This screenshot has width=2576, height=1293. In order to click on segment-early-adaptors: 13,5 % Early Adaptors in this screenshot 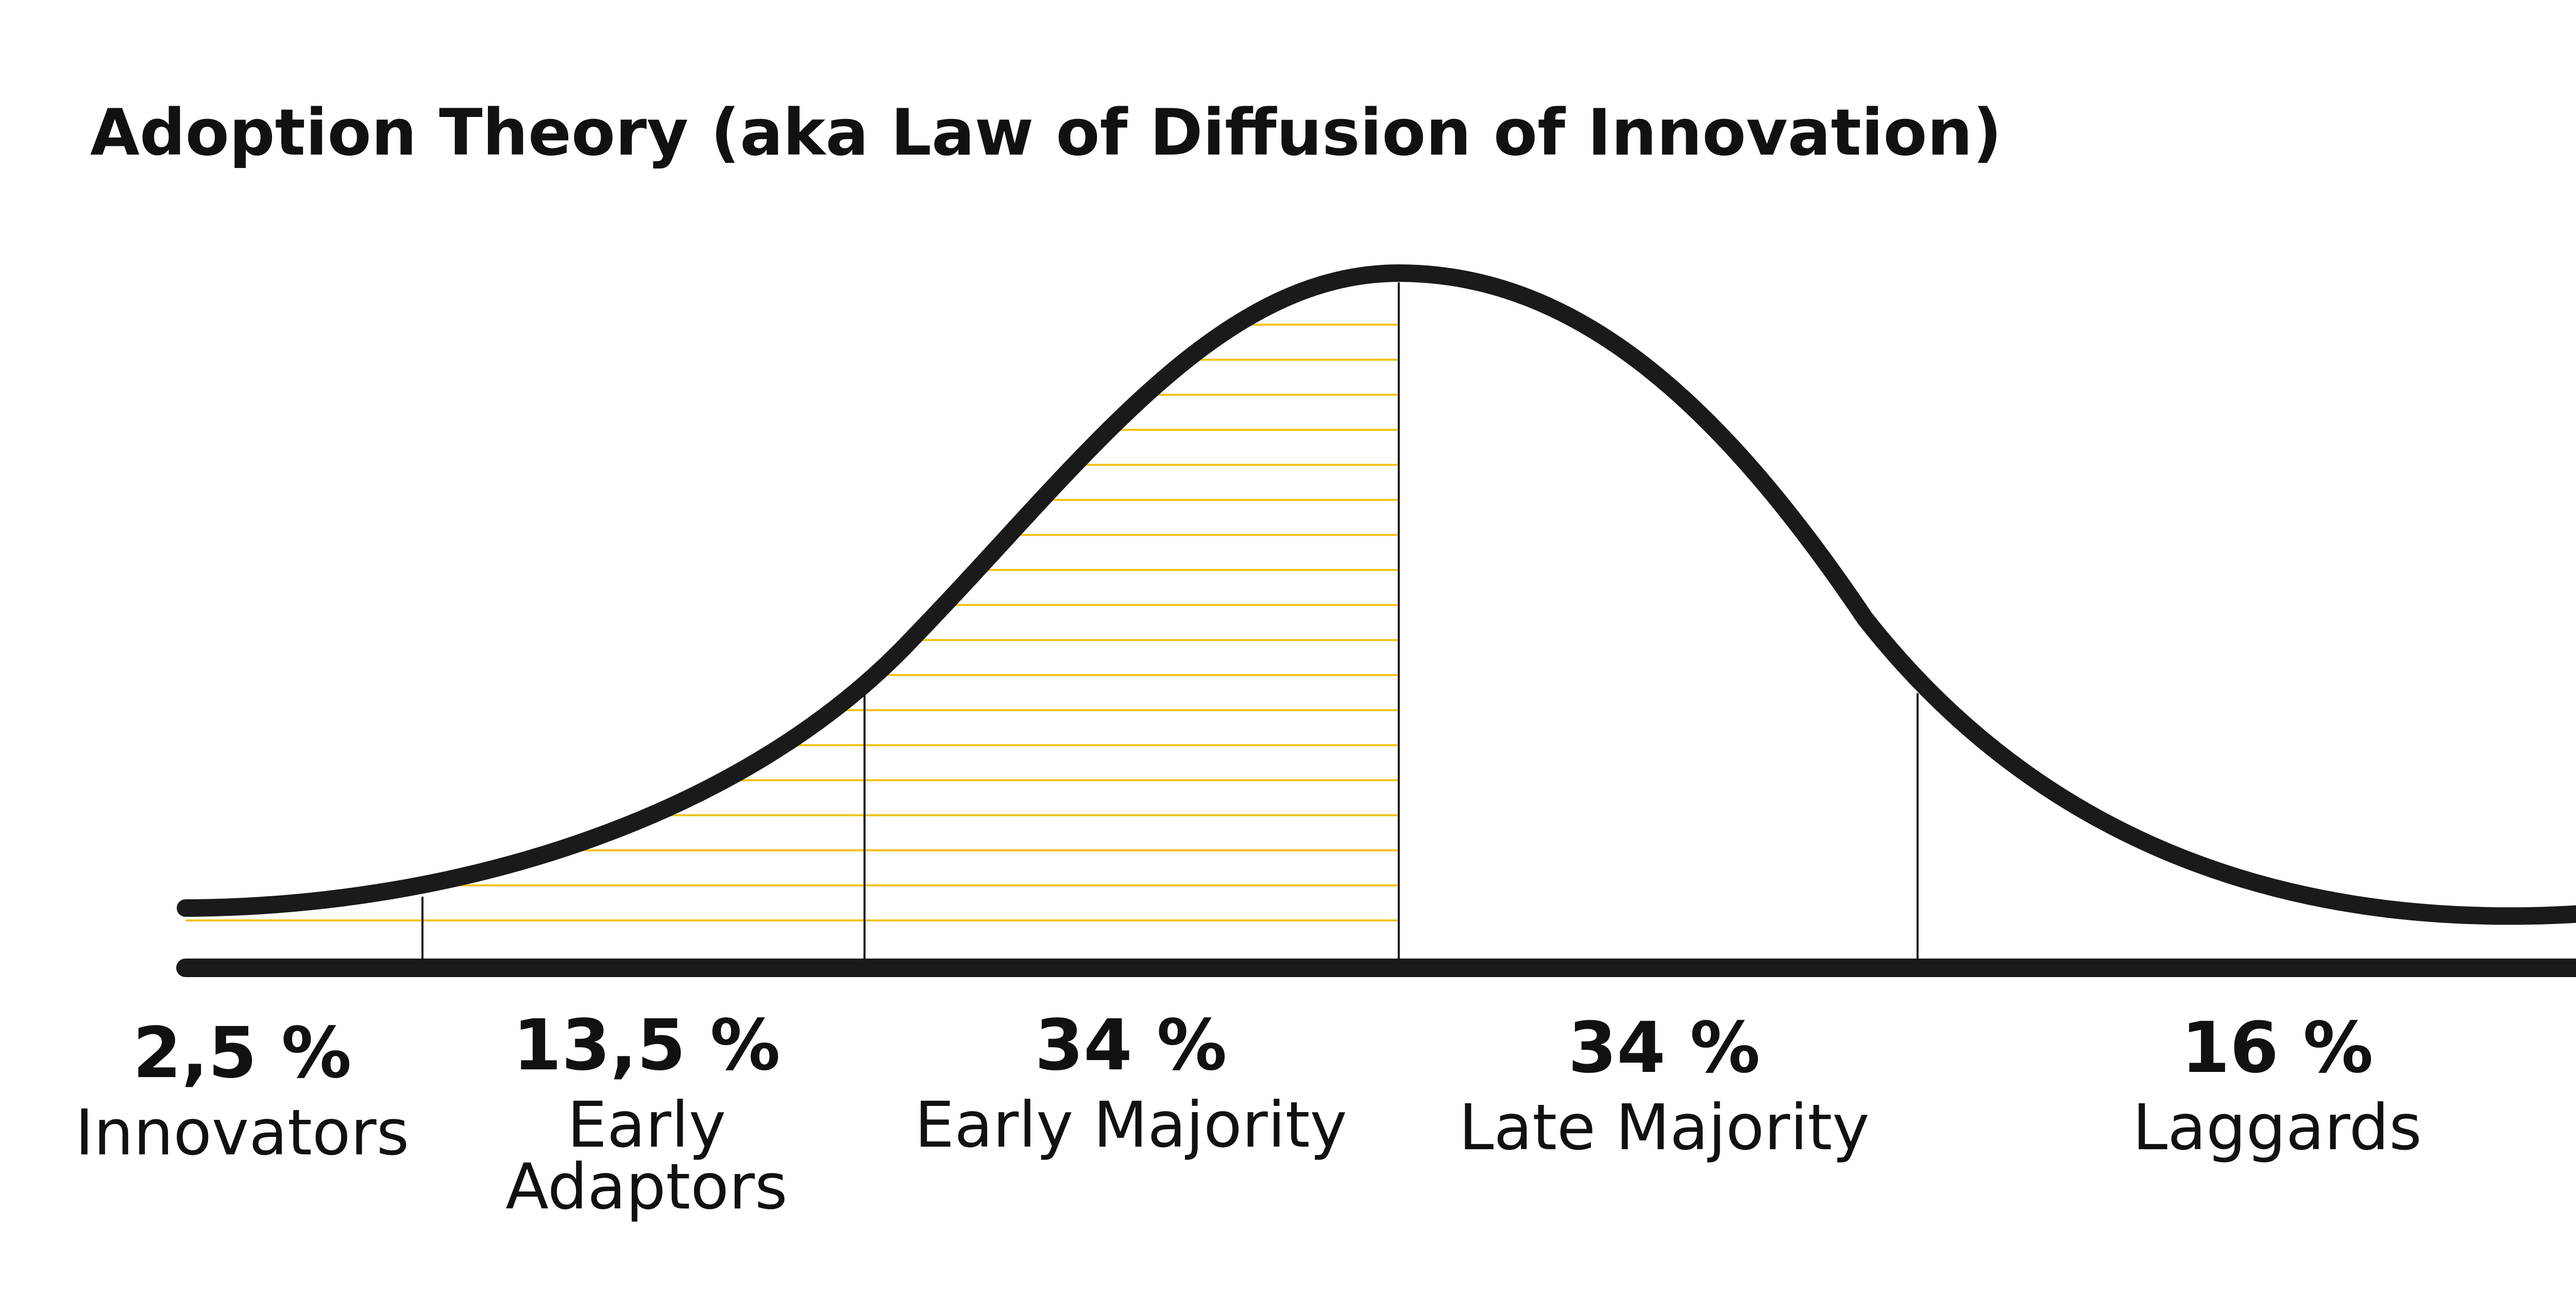, I will do `click(646, 1114)`.